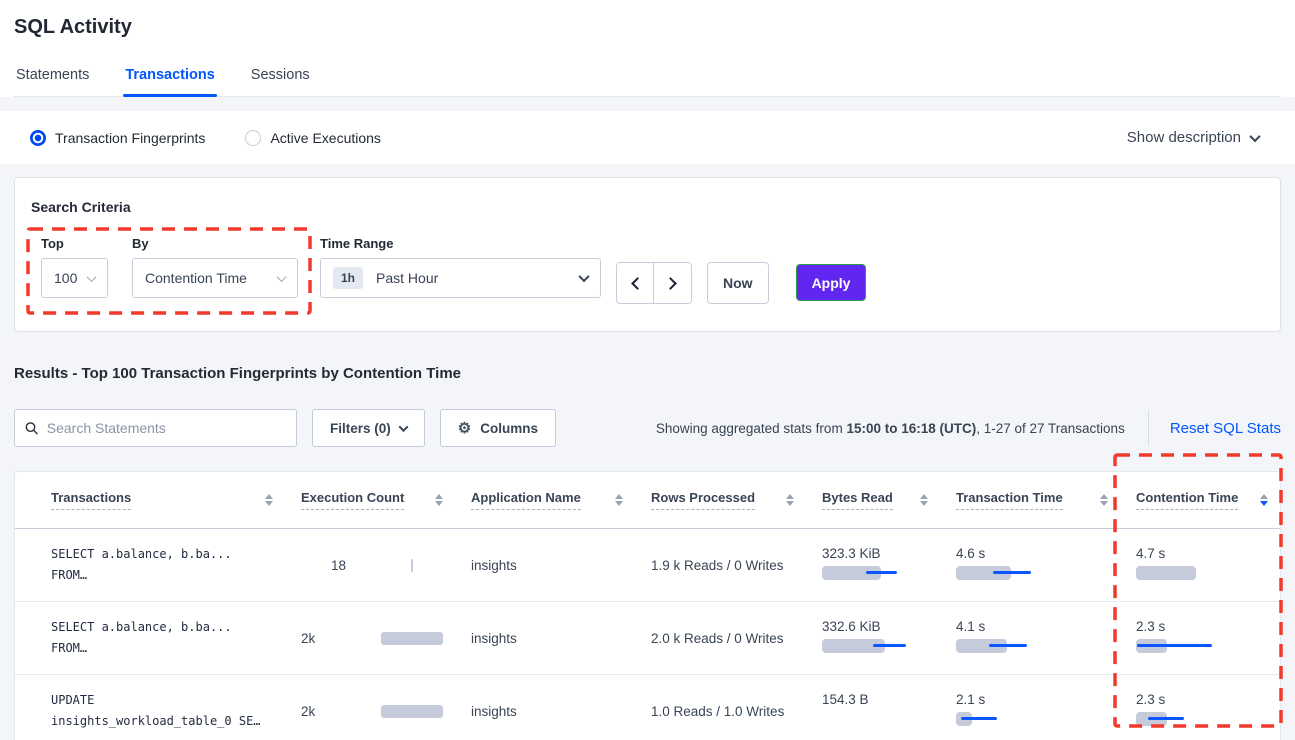 This screenshot has height=740, width=1295. I want to click on sql-line-1: UPDATE, so click(73, 700).